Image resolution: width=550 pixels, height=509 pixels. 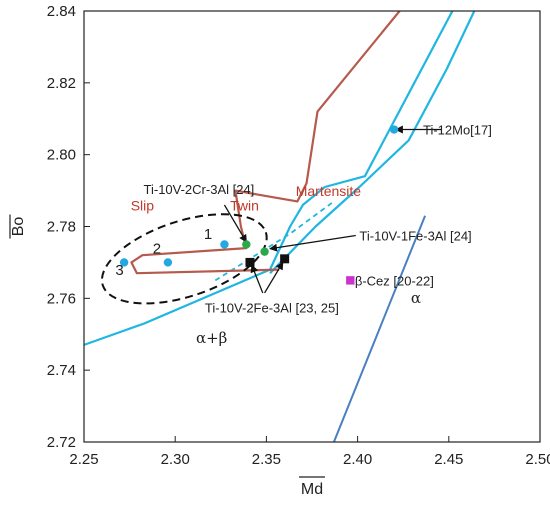 What do you see at coordinates (357, 459) in the screenshot?
I see `x-tick-label: 2.40` at bounding box center [357, 459].